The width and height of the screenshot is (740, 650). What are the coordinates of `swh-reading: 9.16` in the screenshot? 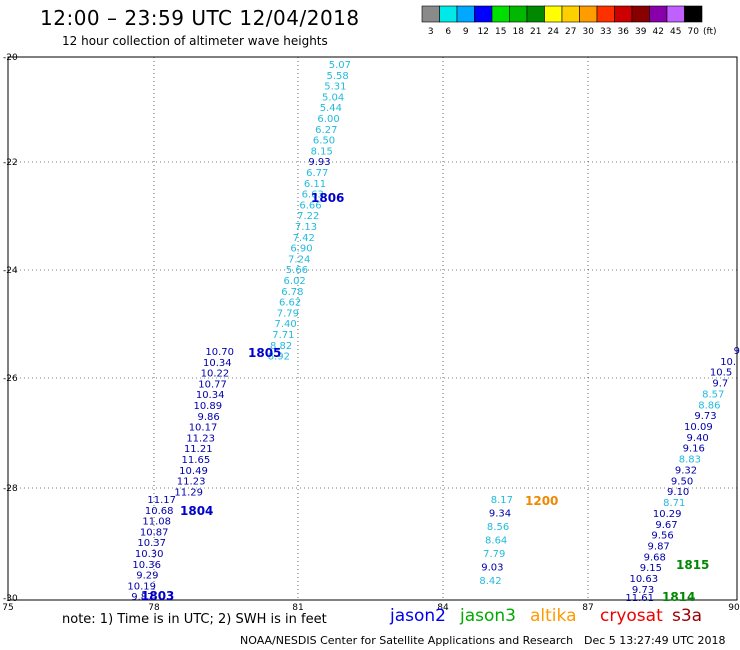 It's located at (694, 449).